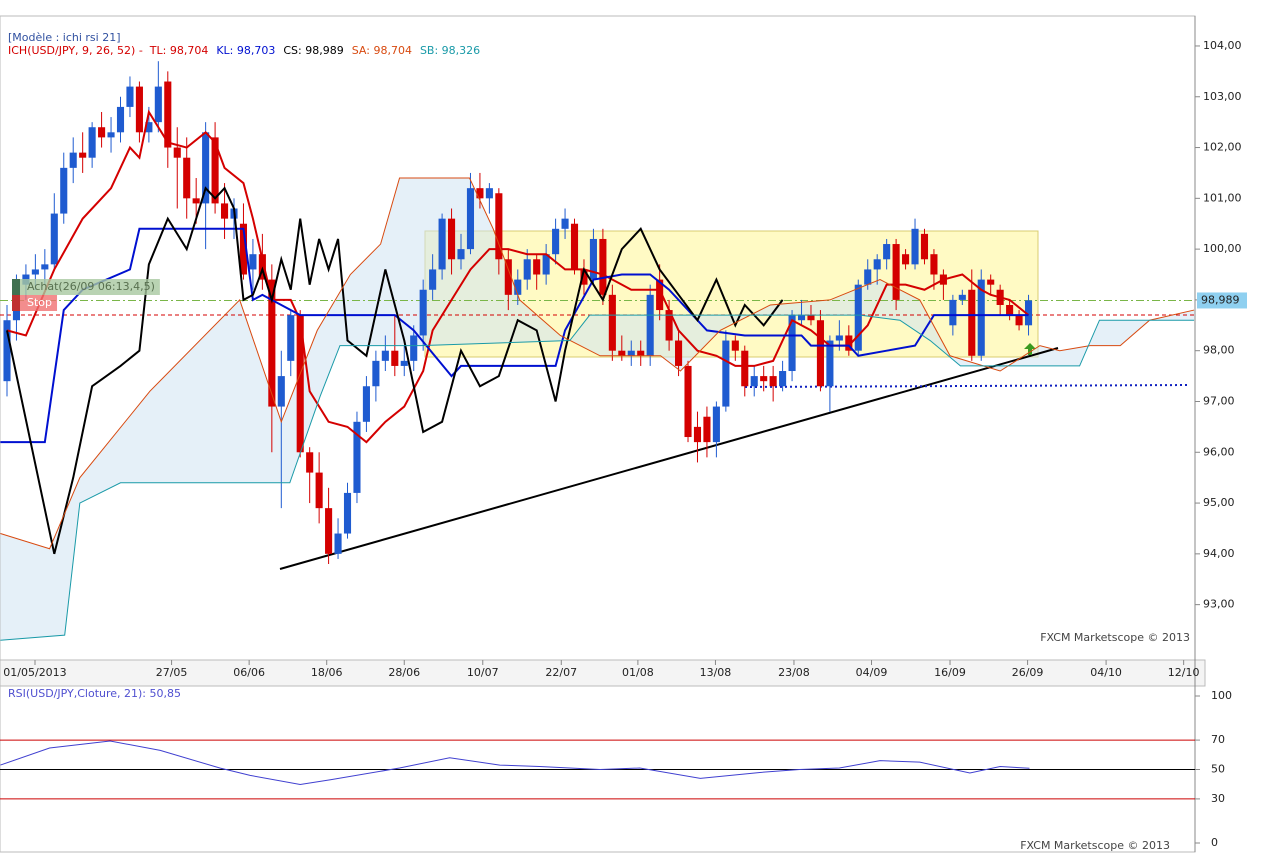 The height and width of the screenshot is (854, 1263). Describe the element at coordinates (94, 693) in the screenshot. I see `rsi-title: RSI(USD/JPY,Cloture, 21): 50,85` at that location.